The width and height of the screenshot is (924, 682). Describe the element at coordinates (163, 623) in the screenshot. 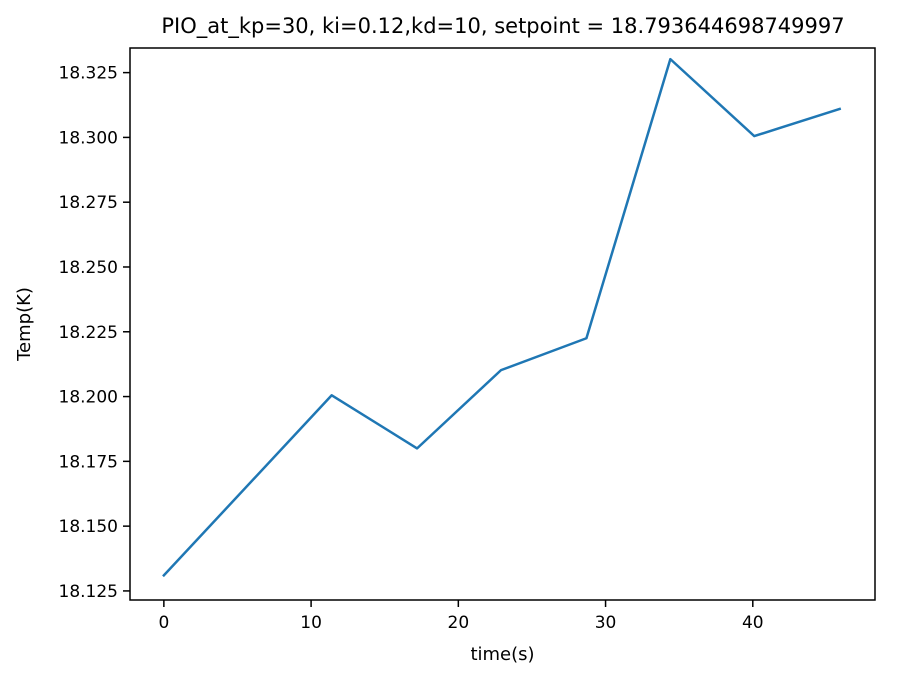

I see `x-tick-label: 0` at that location.